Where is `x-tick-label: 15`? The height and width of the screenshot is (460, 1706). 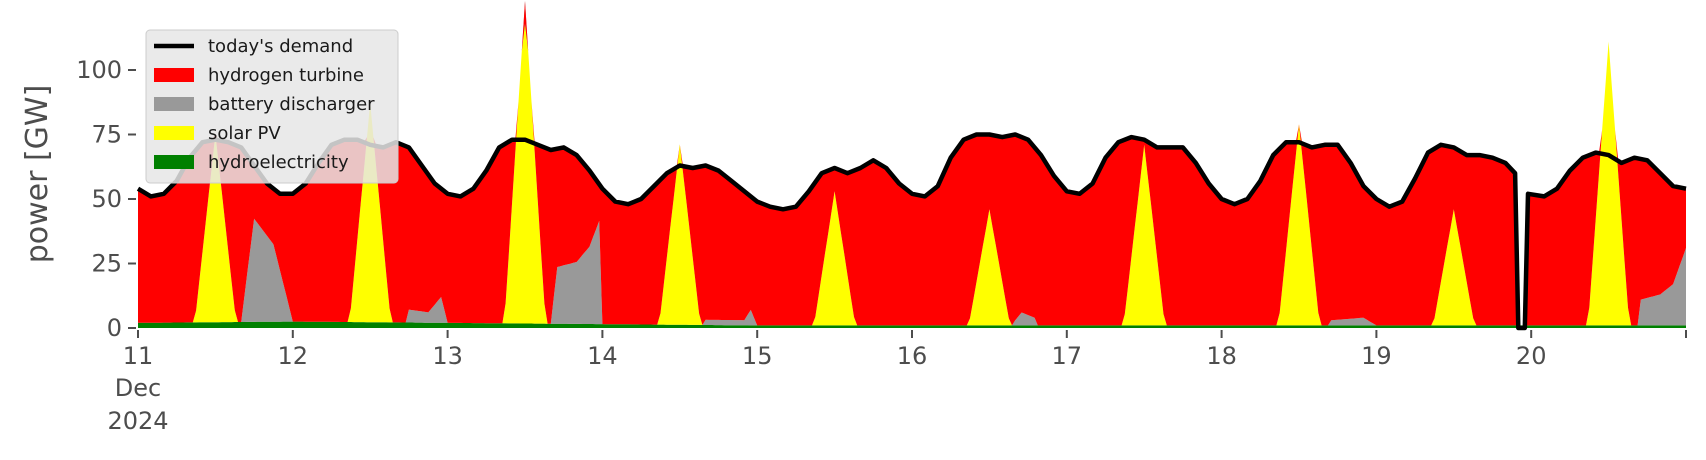
x-tick-label: 15 is located at coordinates (757, 356).